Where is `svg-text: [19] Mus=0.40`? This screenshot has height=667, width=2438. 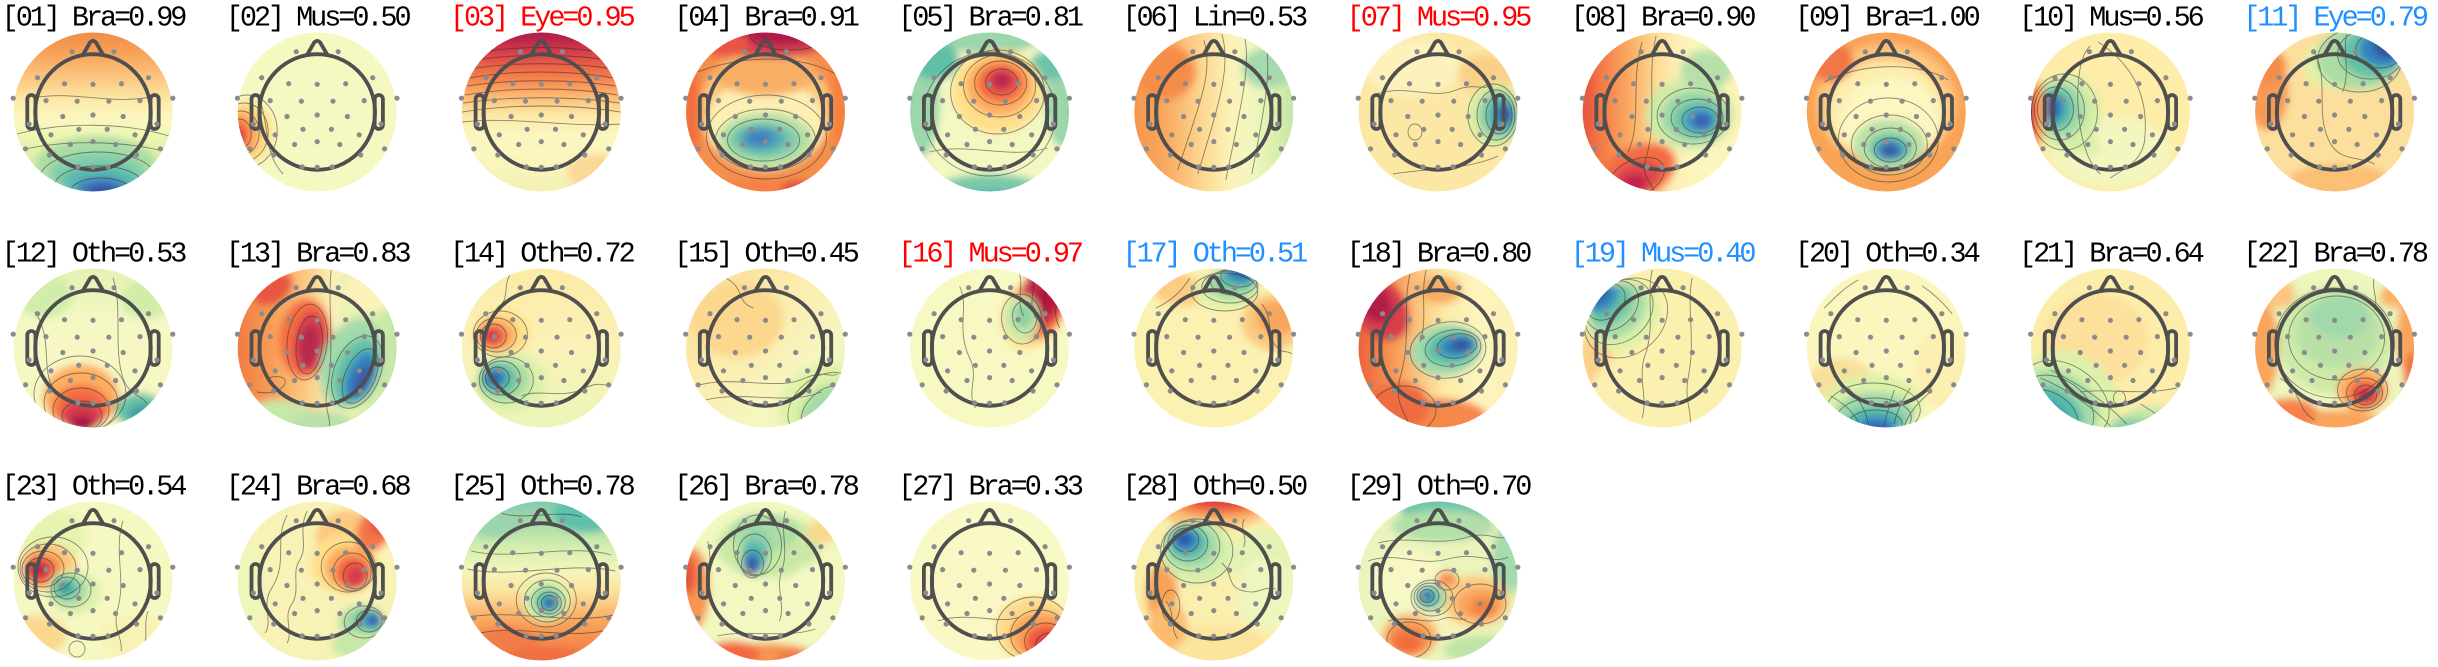
svg-text: [19] Mus=0.40 is located at coordinates (1663, 254).